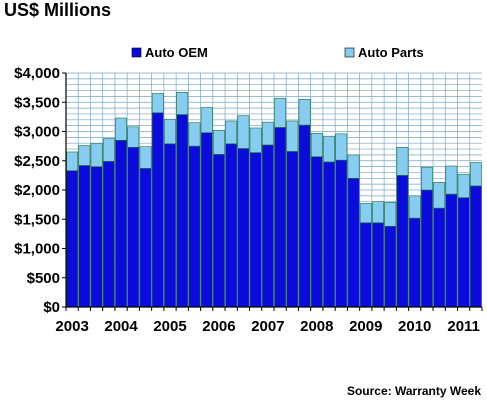  I want to click on x-tick-labels: 2003 2004 2005 2006 2007 2008 2009 2010 2011, so click(267, 326).